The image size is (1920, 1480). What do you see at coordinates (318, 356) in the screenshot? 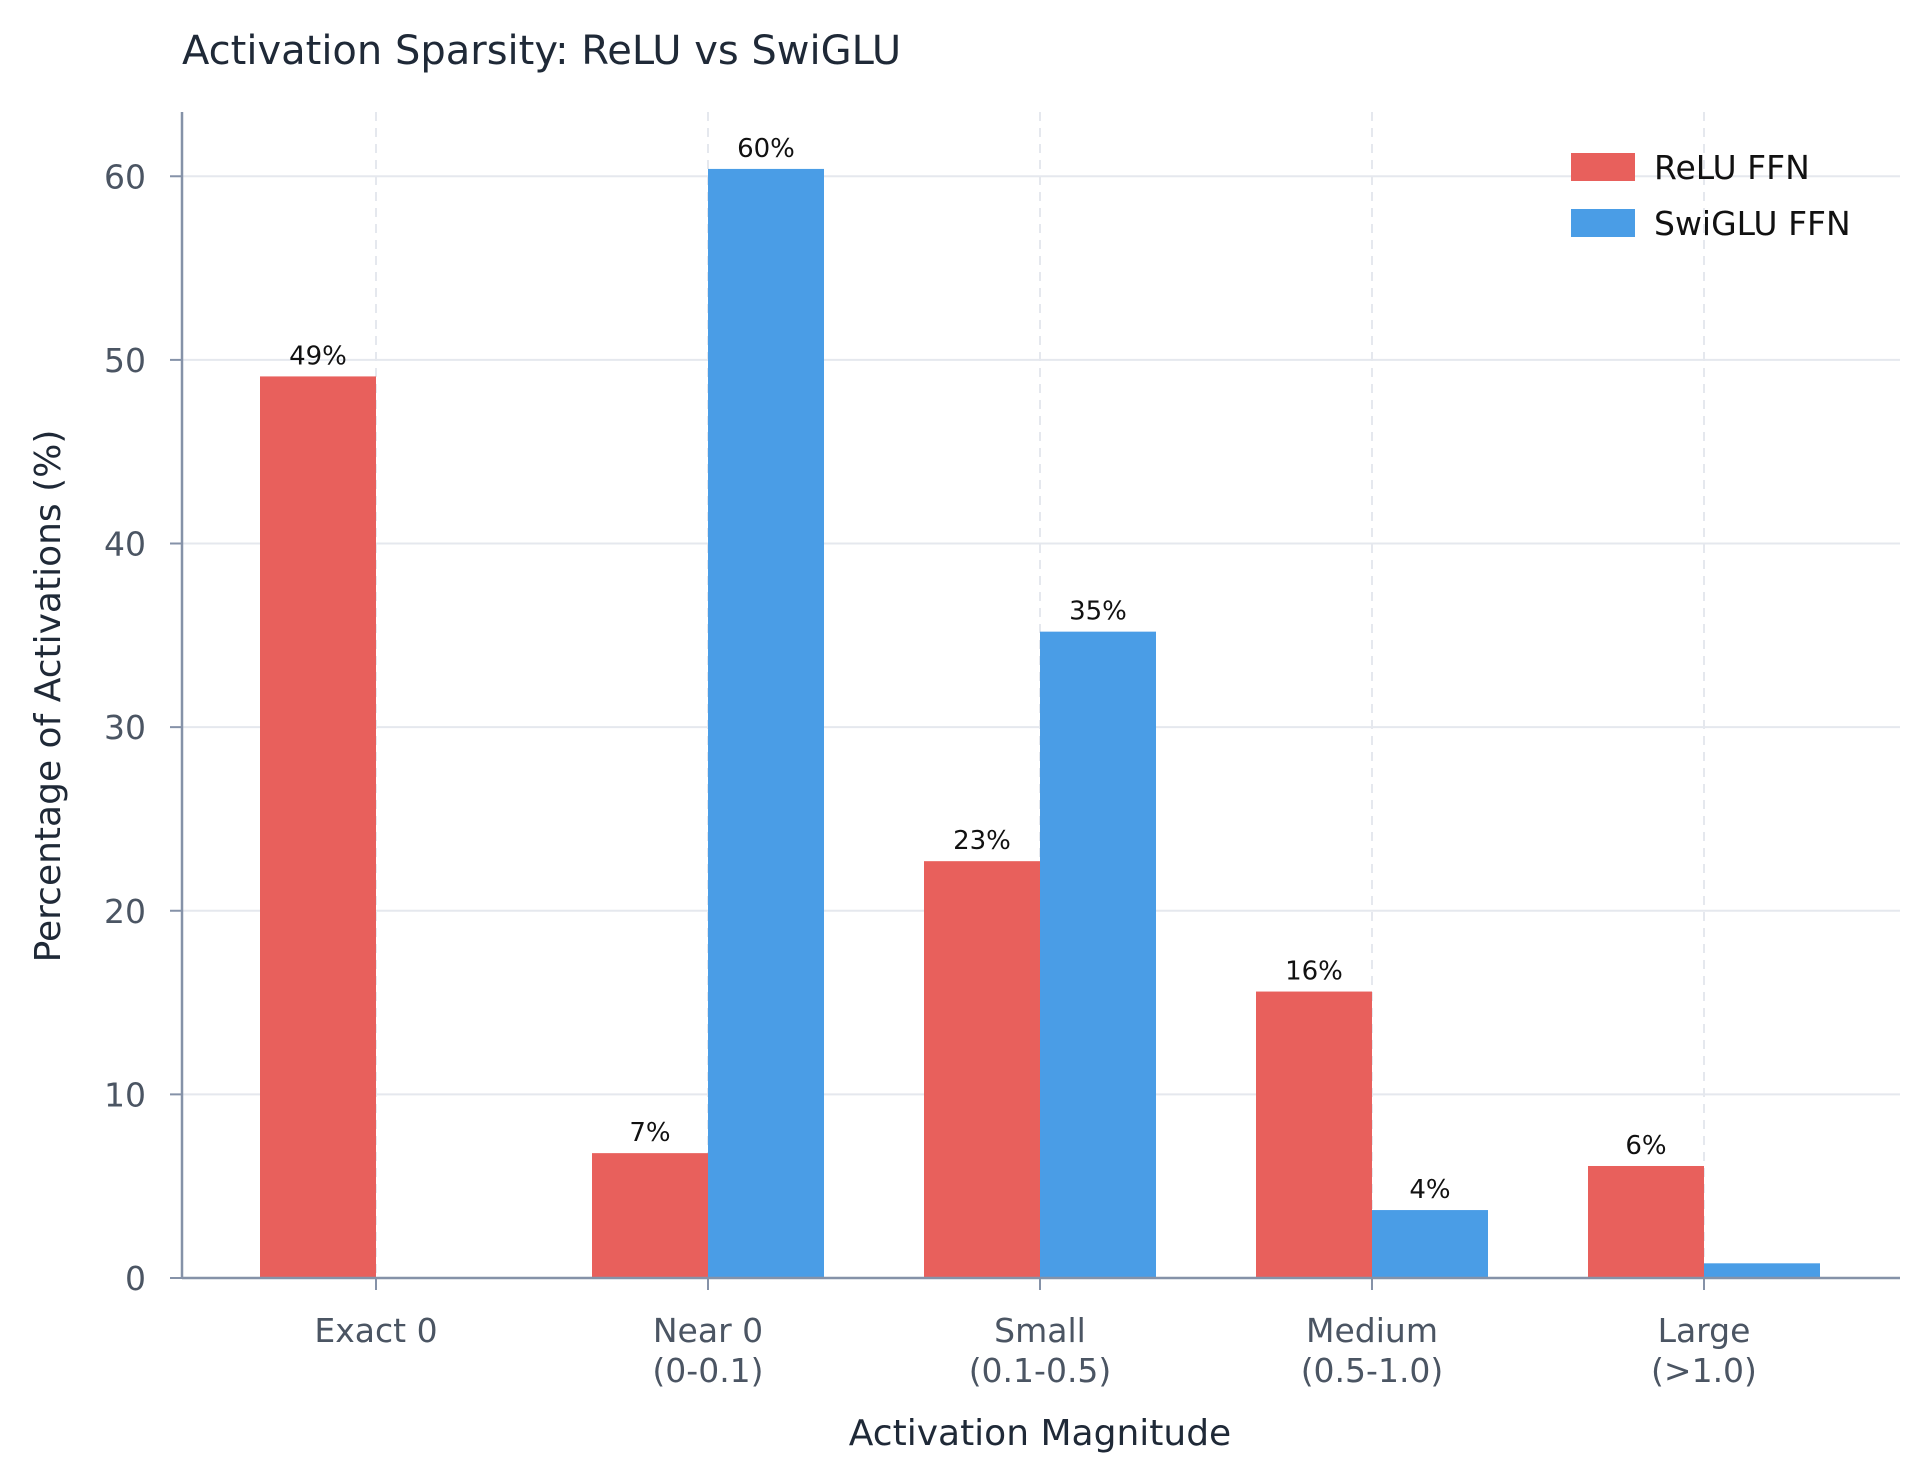
I see `data-label-relu: 49%` at bounding box center [318, 356].